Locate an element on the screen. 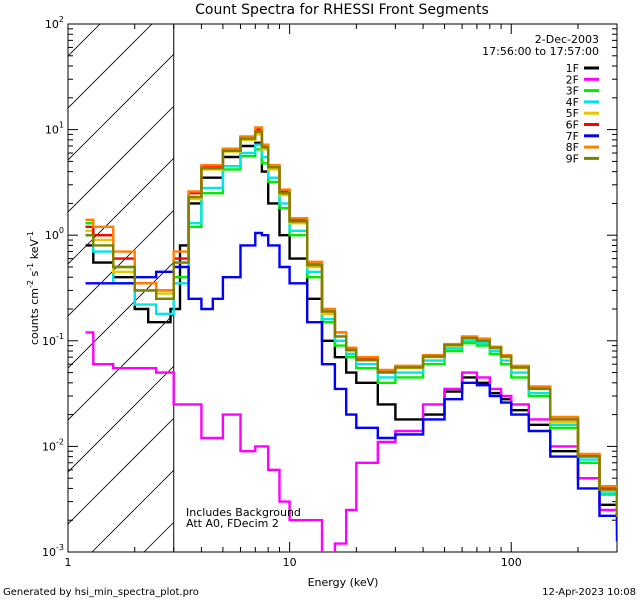  y-tick-label: 10⁻¹ is located at coordinates (53, 340).